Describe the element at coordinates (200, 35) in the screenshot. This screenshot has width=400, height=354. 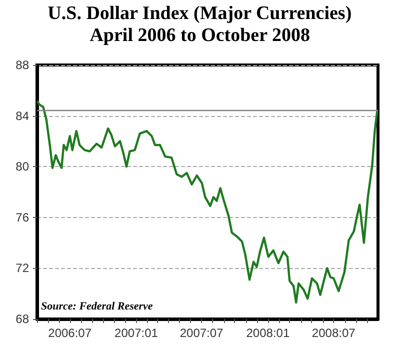
I see `chart-subtitle: April 2006 to October 2008` at that location.